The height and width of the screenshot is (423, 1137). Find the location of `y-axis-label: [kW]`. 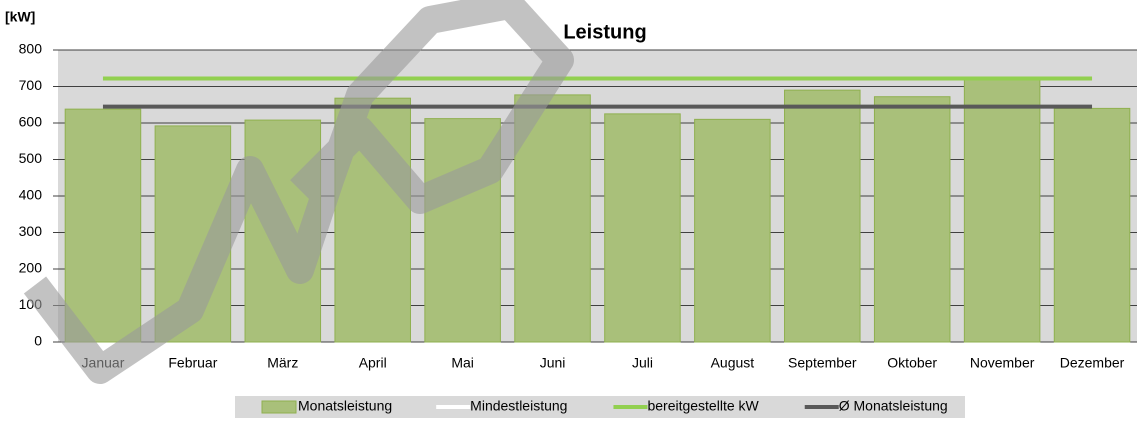

y-axis-label: [kW] is located at coordinates (20, 17).